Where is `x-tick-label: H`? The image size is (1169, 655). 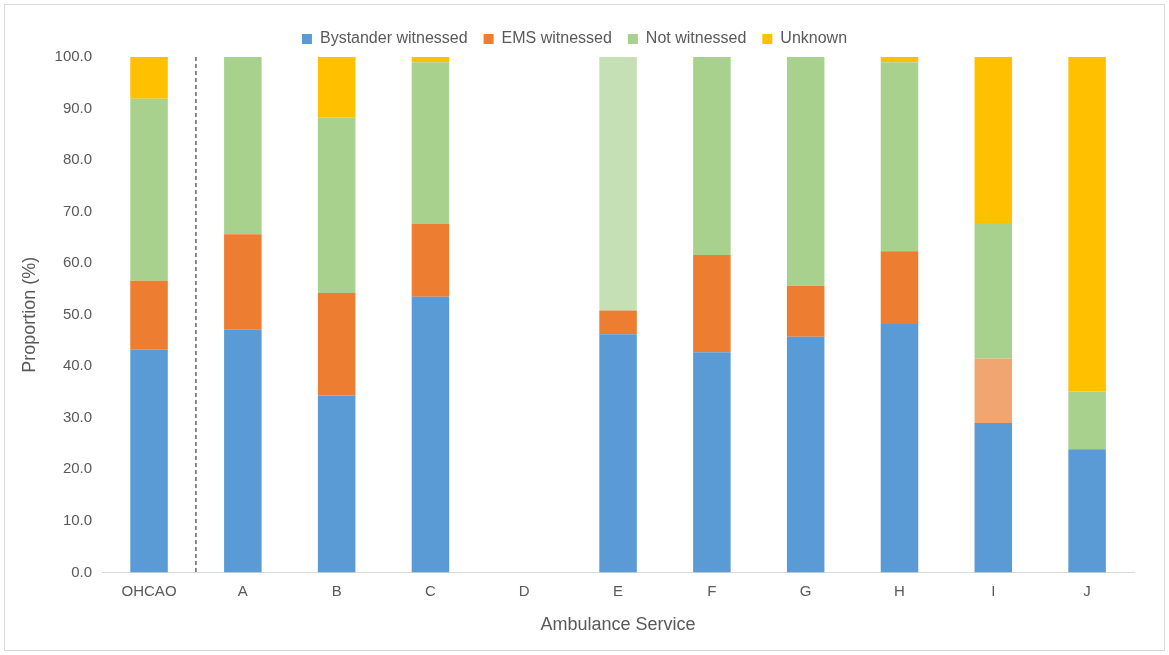 x-tick-label: H is located at coordinates (899, 590).